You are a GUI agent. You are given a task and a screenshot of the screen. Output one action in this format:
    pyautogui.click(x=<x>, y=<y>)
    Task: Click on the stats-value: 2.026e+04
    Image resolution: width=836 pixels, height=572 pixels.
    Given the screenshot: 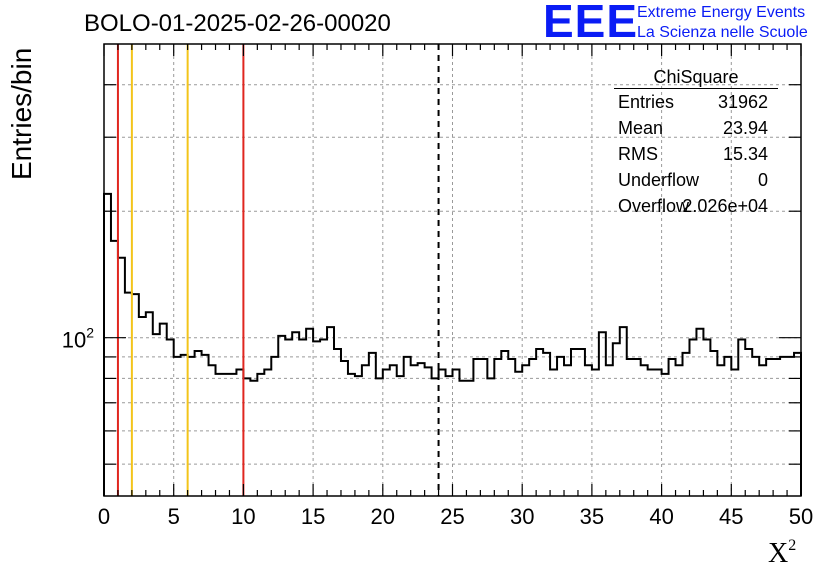 What is the action you would take?
    pyautogui.click(x=725, y=206)
    